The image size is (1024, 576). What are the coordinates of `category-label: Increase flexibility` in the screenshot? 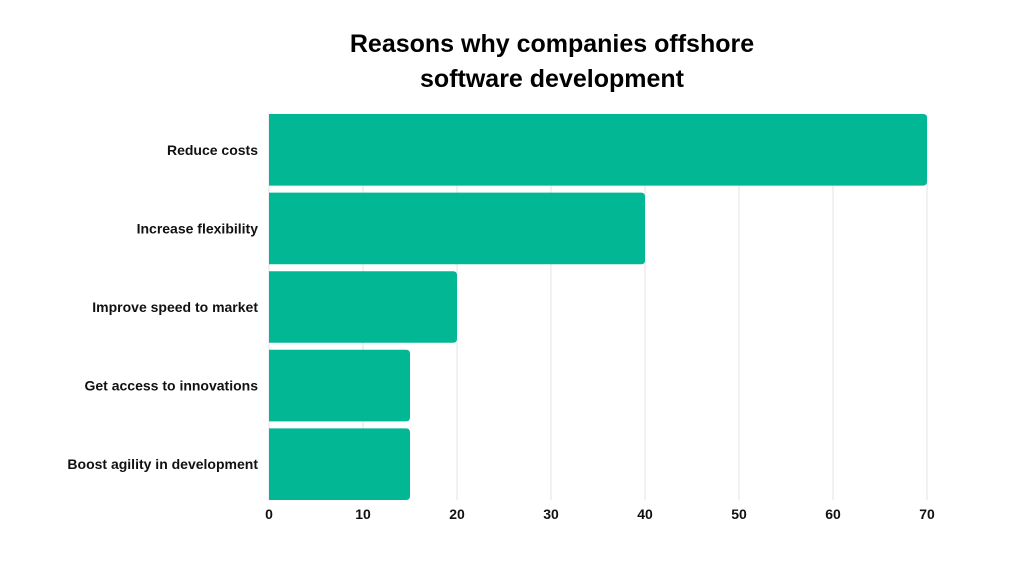 It's located at (198, 228).